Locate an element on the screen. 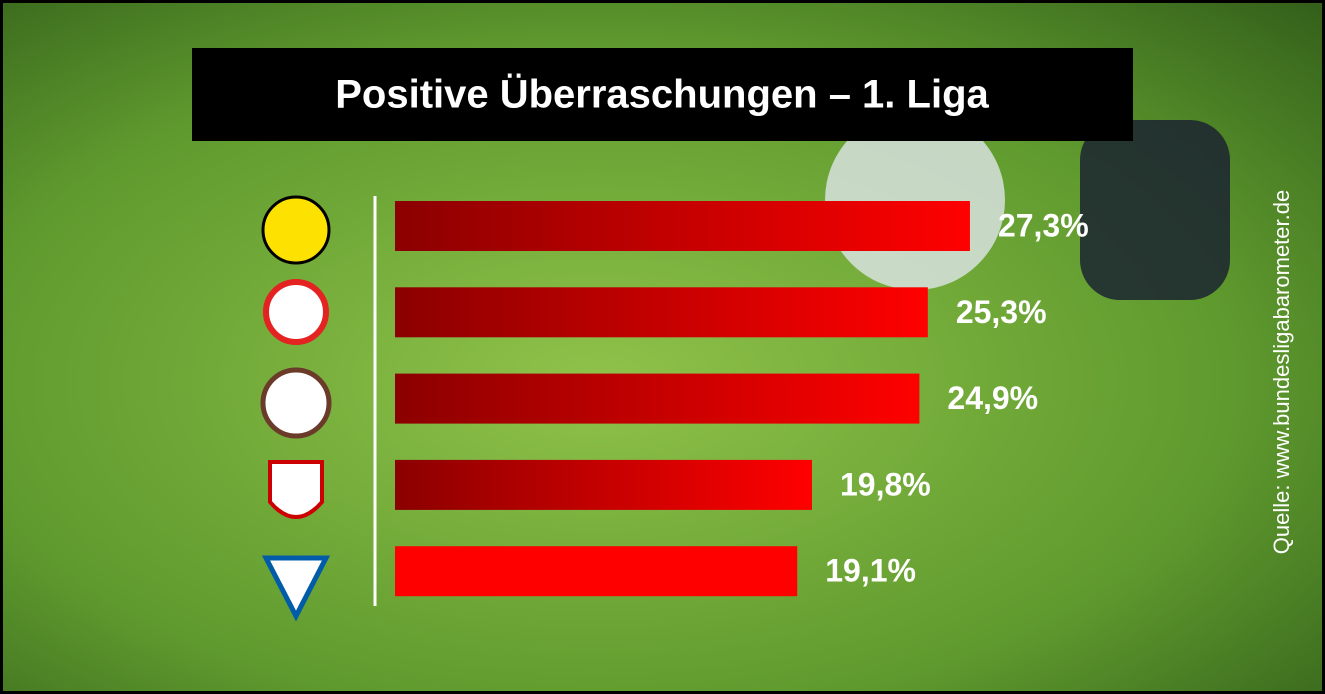  logos is located at coordinates (296, 408).